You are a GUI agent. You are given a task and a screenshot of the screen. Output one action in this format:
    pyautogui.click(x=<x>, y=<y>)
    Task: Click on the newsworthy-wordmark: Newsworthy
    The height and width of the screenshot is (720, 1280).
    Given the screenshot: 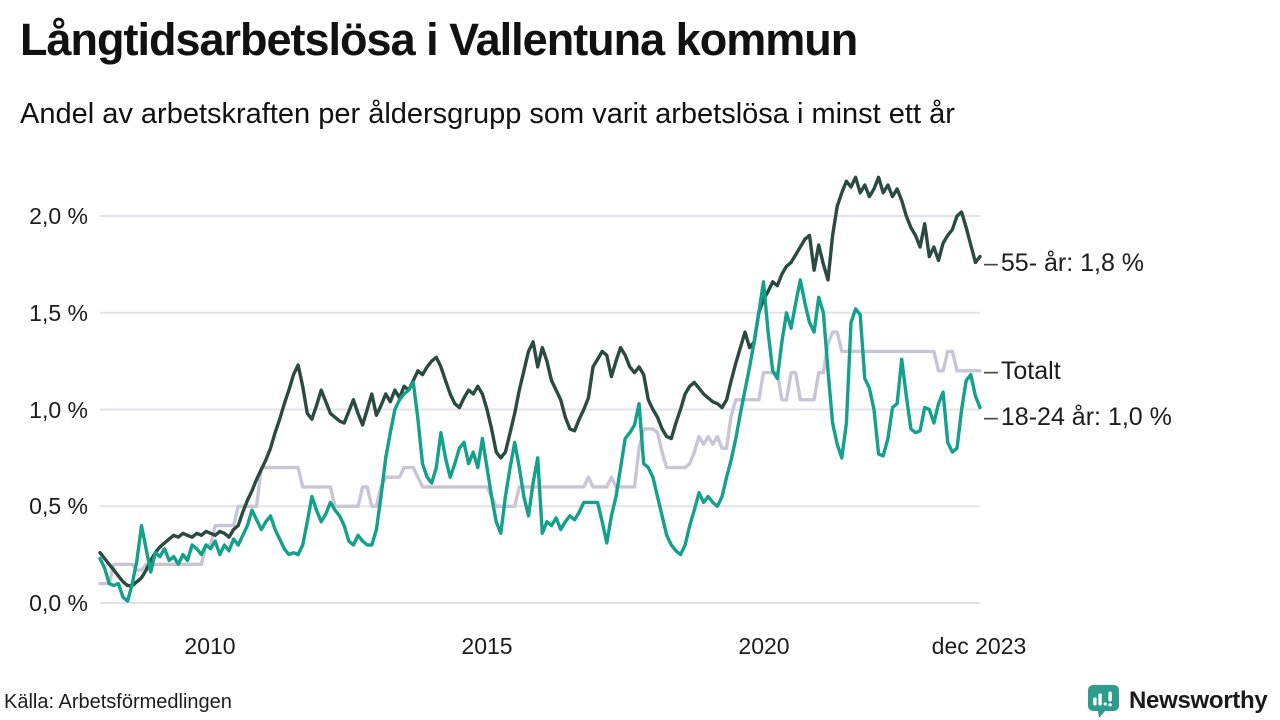 What is the action you would take?
    pyautogui.click(x=1198, y=700)
    